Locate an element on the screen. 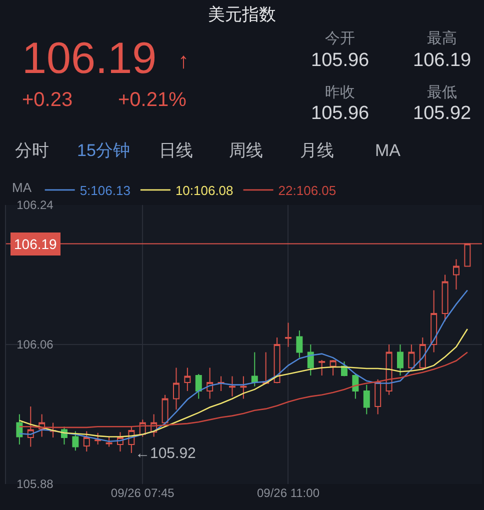  text: 今开 is located at coordinates (340, 38).